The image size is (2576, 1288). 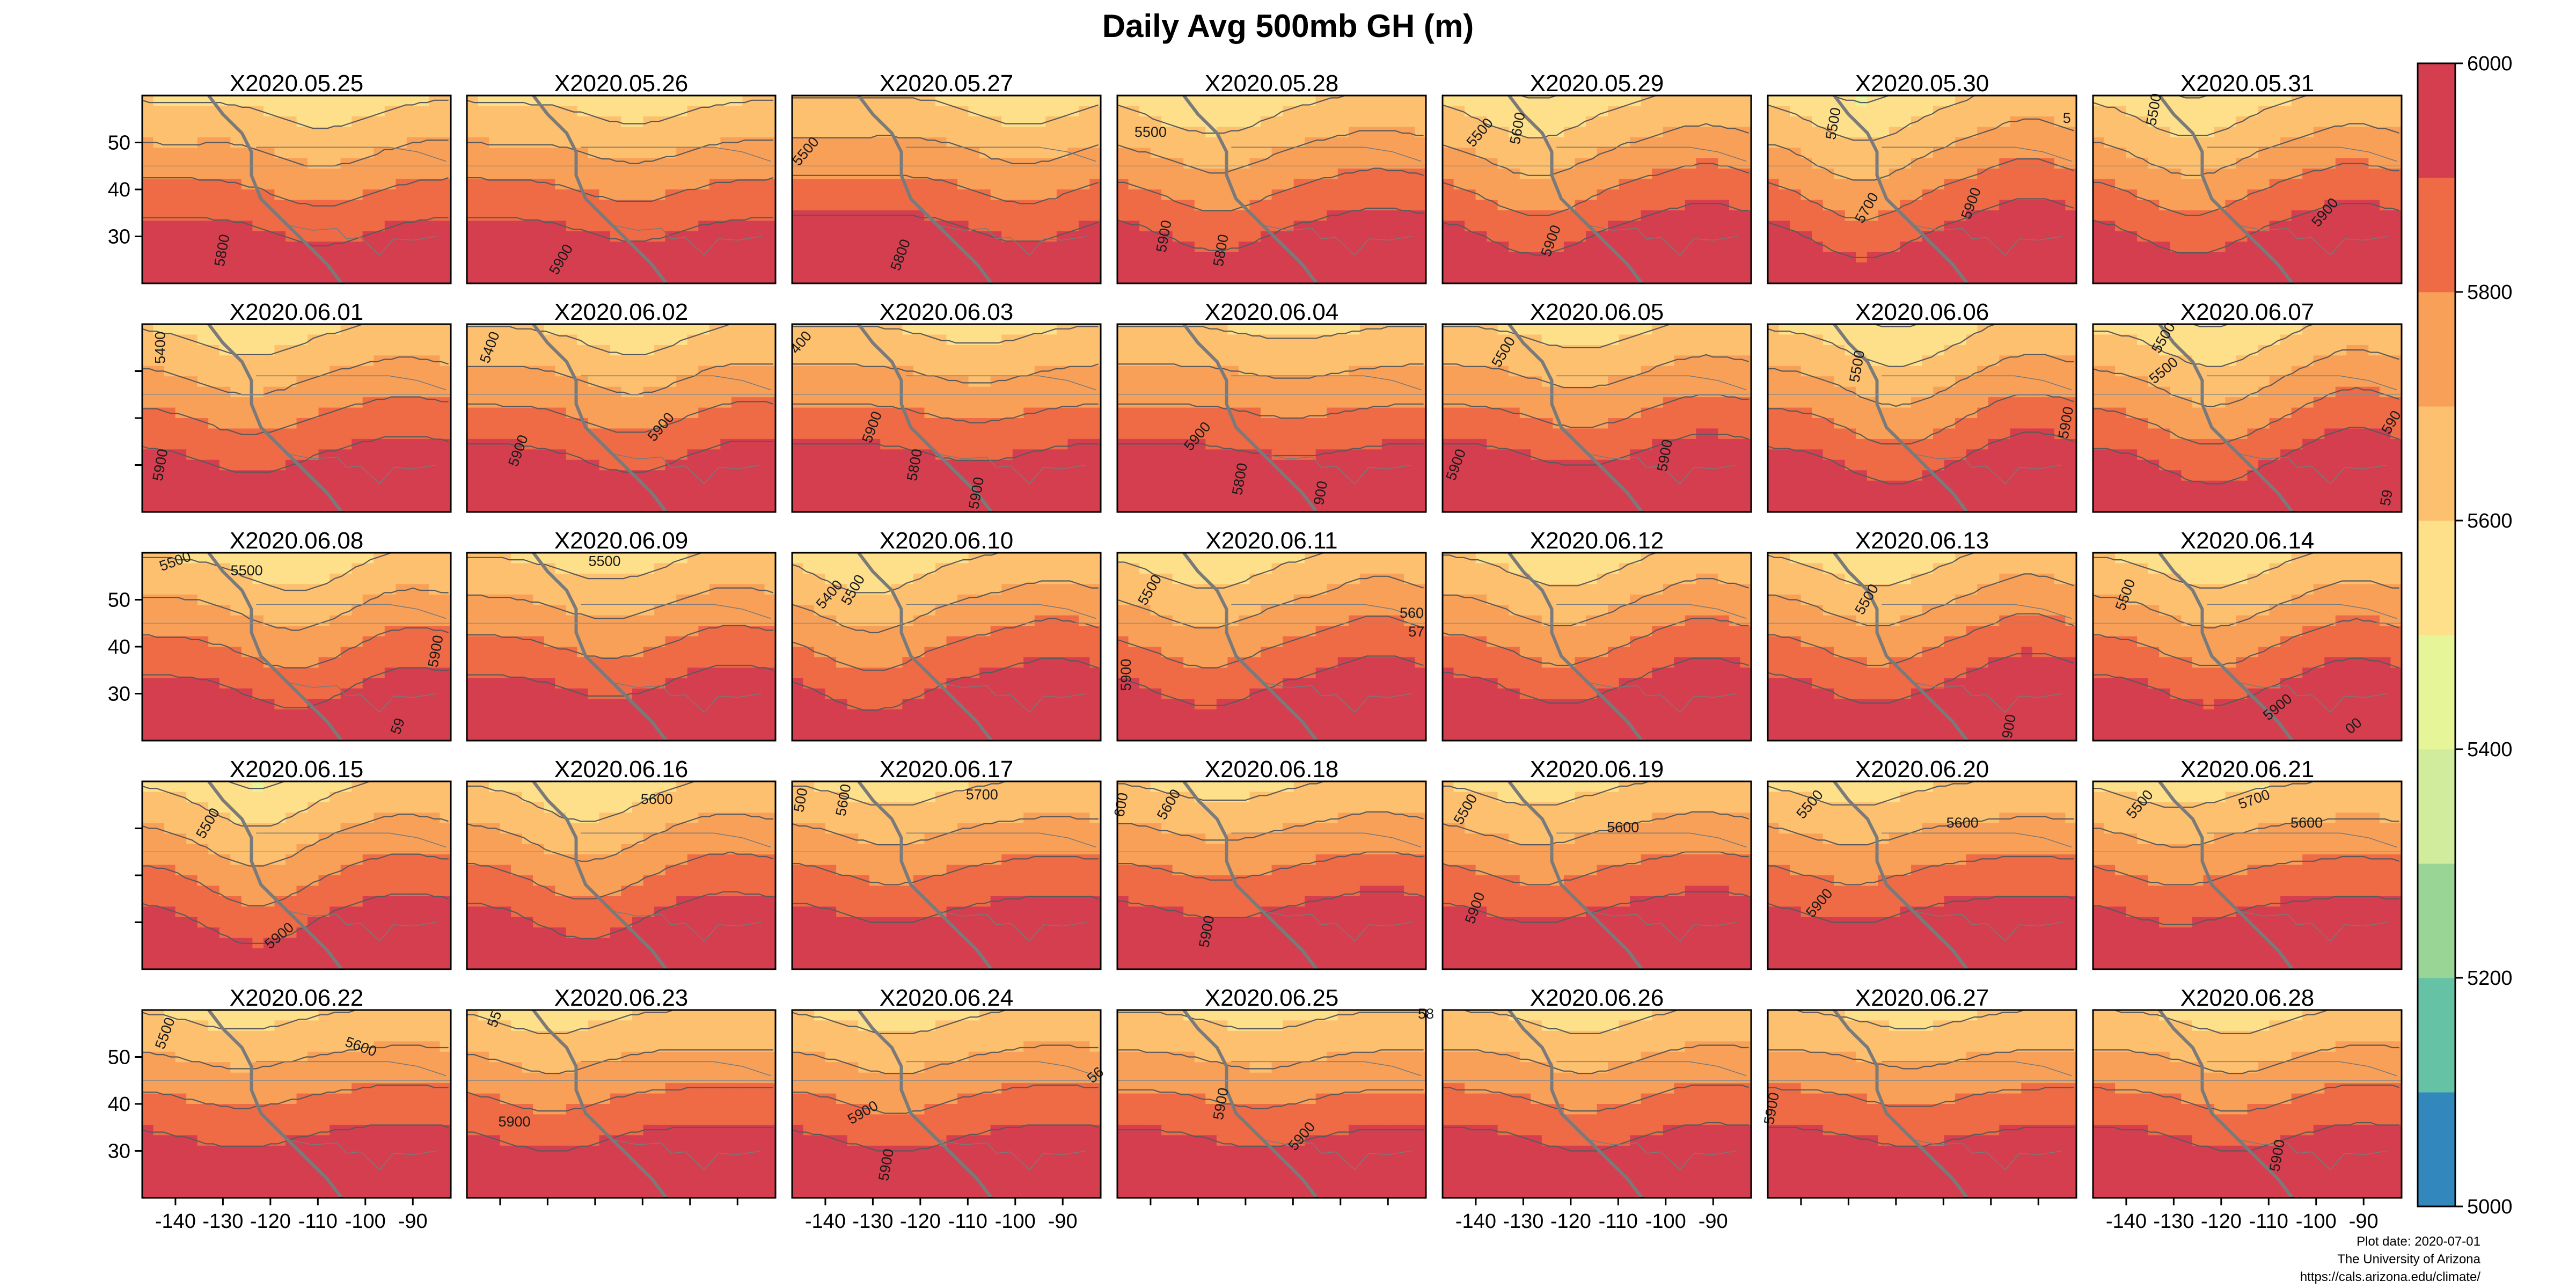 I want to click on contour-line, so click(x=620, y=379).